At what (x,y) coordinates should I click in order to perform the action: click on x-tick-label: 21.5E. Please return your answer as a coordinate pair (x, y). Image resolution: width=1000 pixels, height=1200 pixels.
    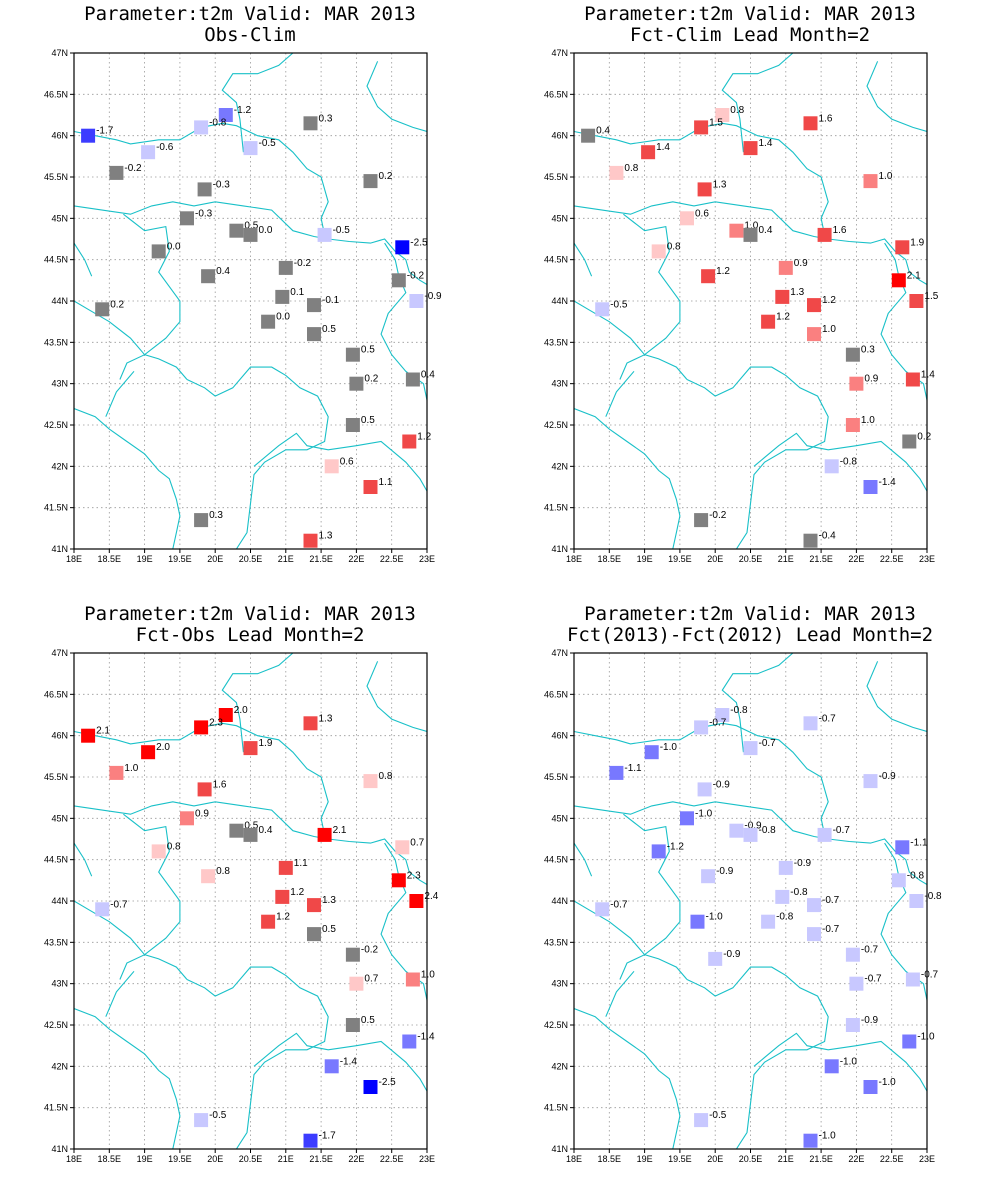
    Looking at the image, I should click on (321, 559).